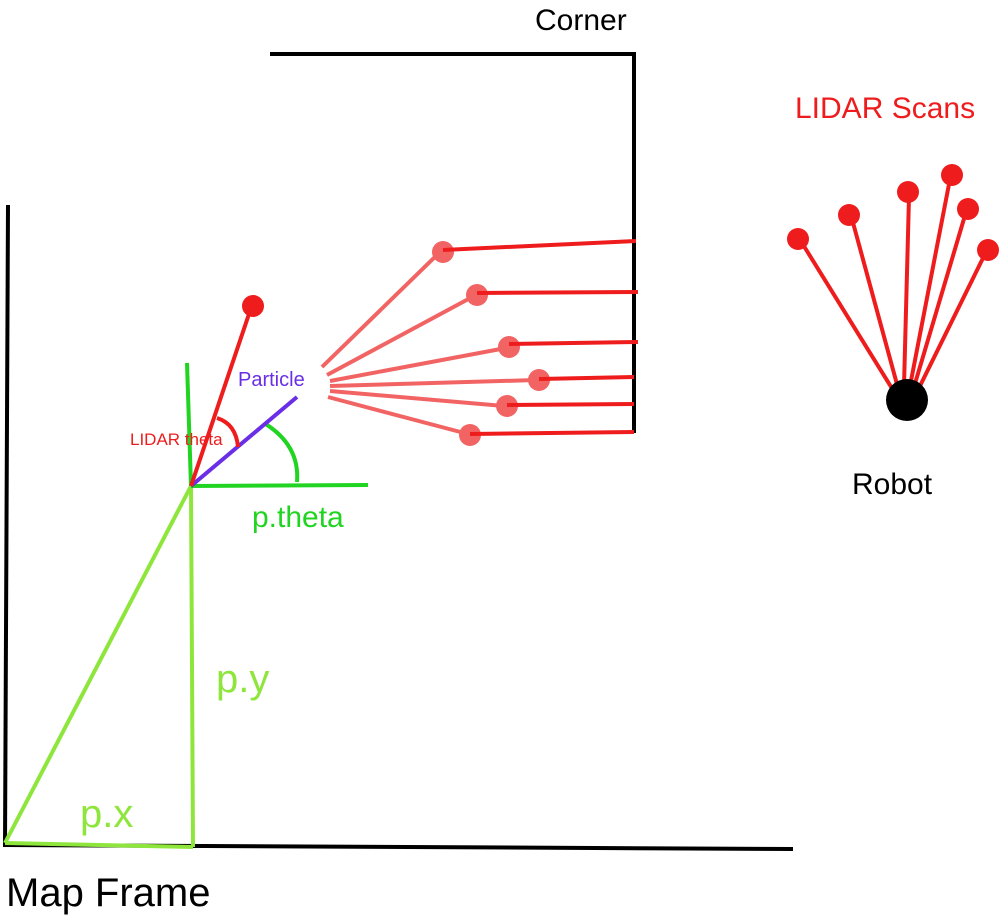  Describe the element at coordinates (907, 400) in the screenshot. I see `robot-body` at that location.